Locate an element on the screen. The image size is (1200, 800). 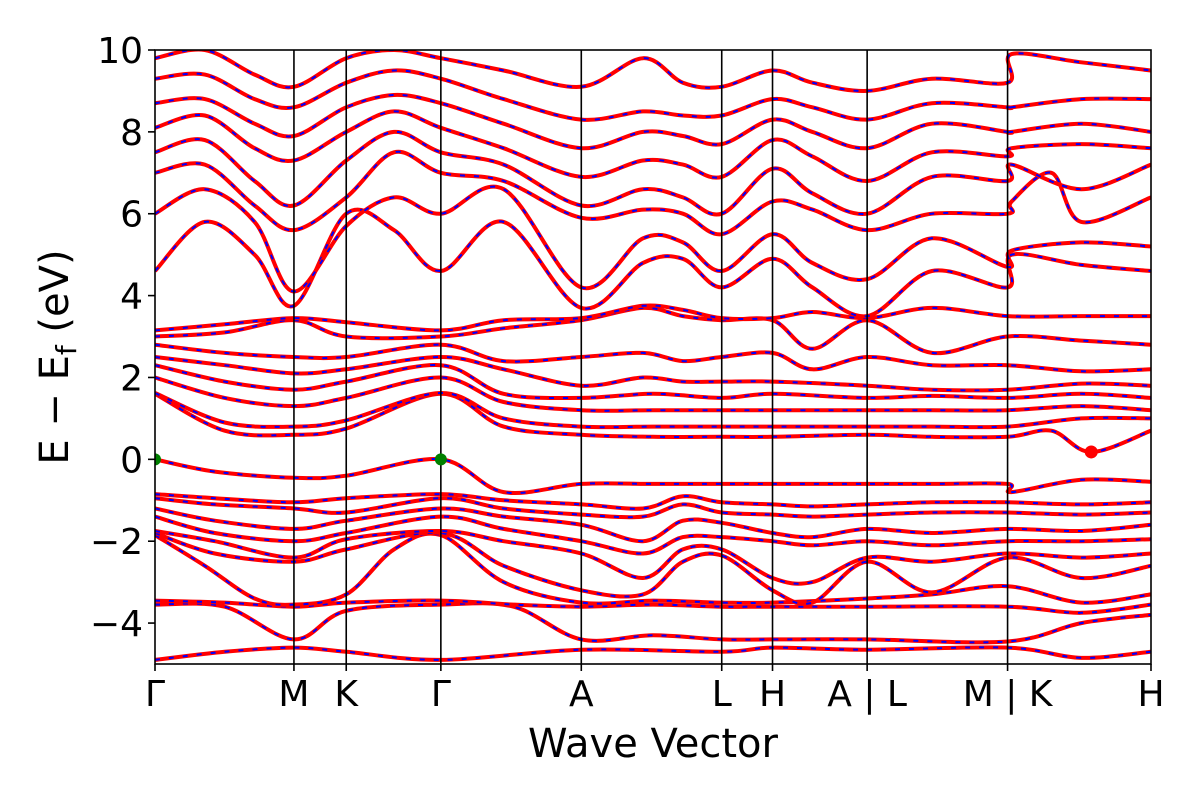
y-axis-title: E − Ef (eV) is located at coordinates (57, 356).